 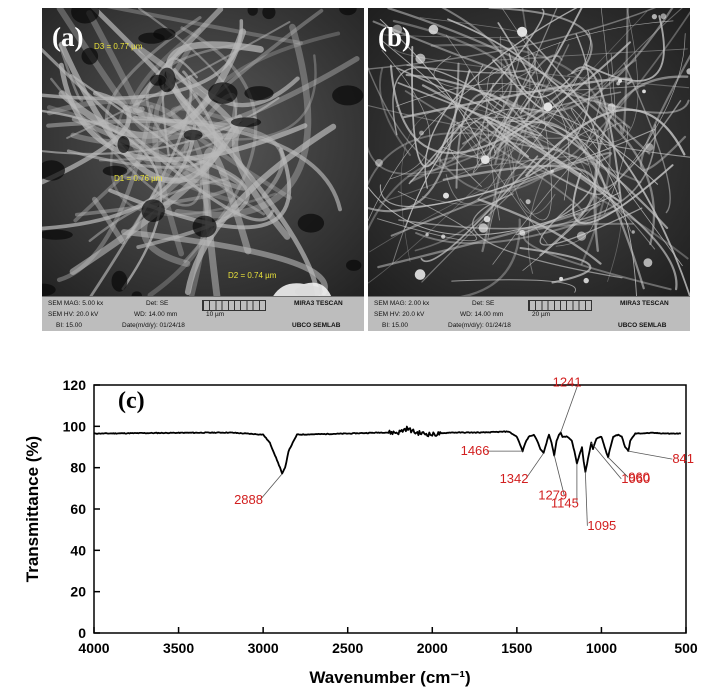 What do you see at coordinates (318, 303) in the screenshot?
I see `brand-a: MIRA3 TESCAN` at bounding box center [318, 303].